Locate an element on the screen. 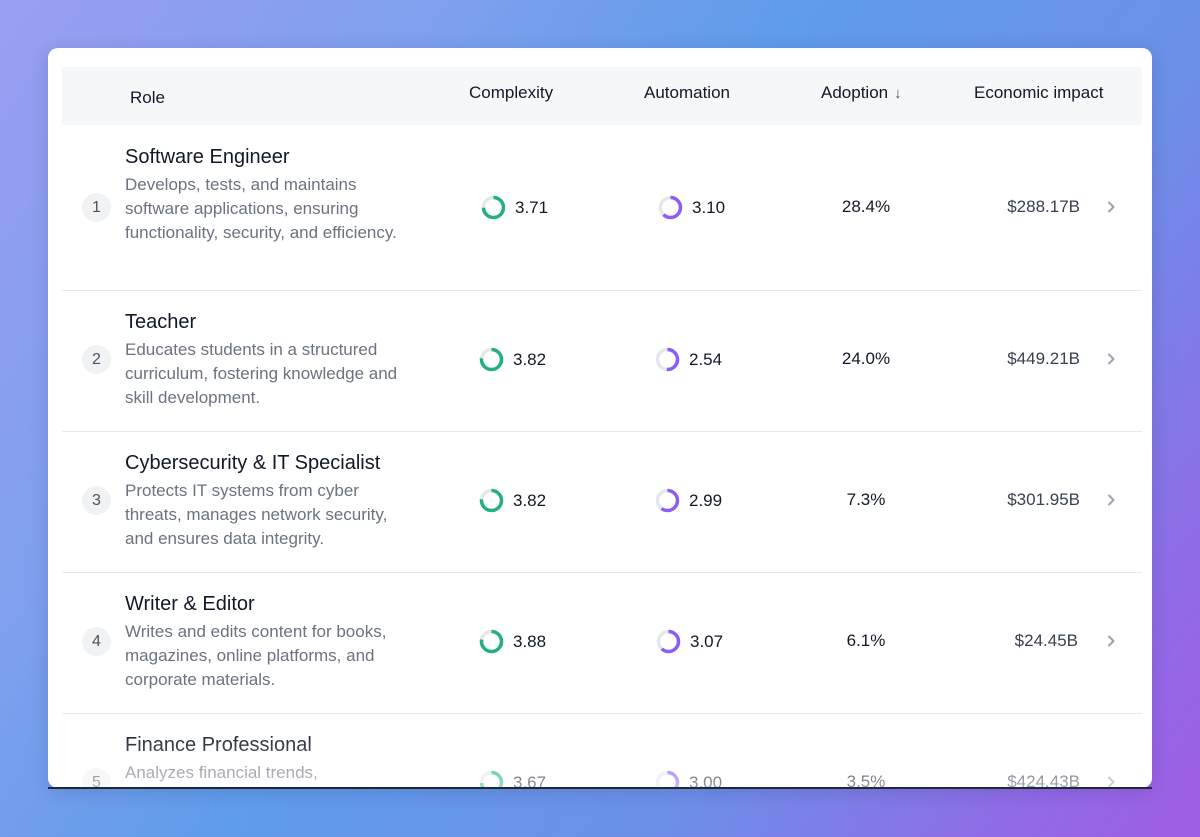 This screenshot has width=1200, height=837. adoption-value: 24.0% is located at coordinates (866, 358).